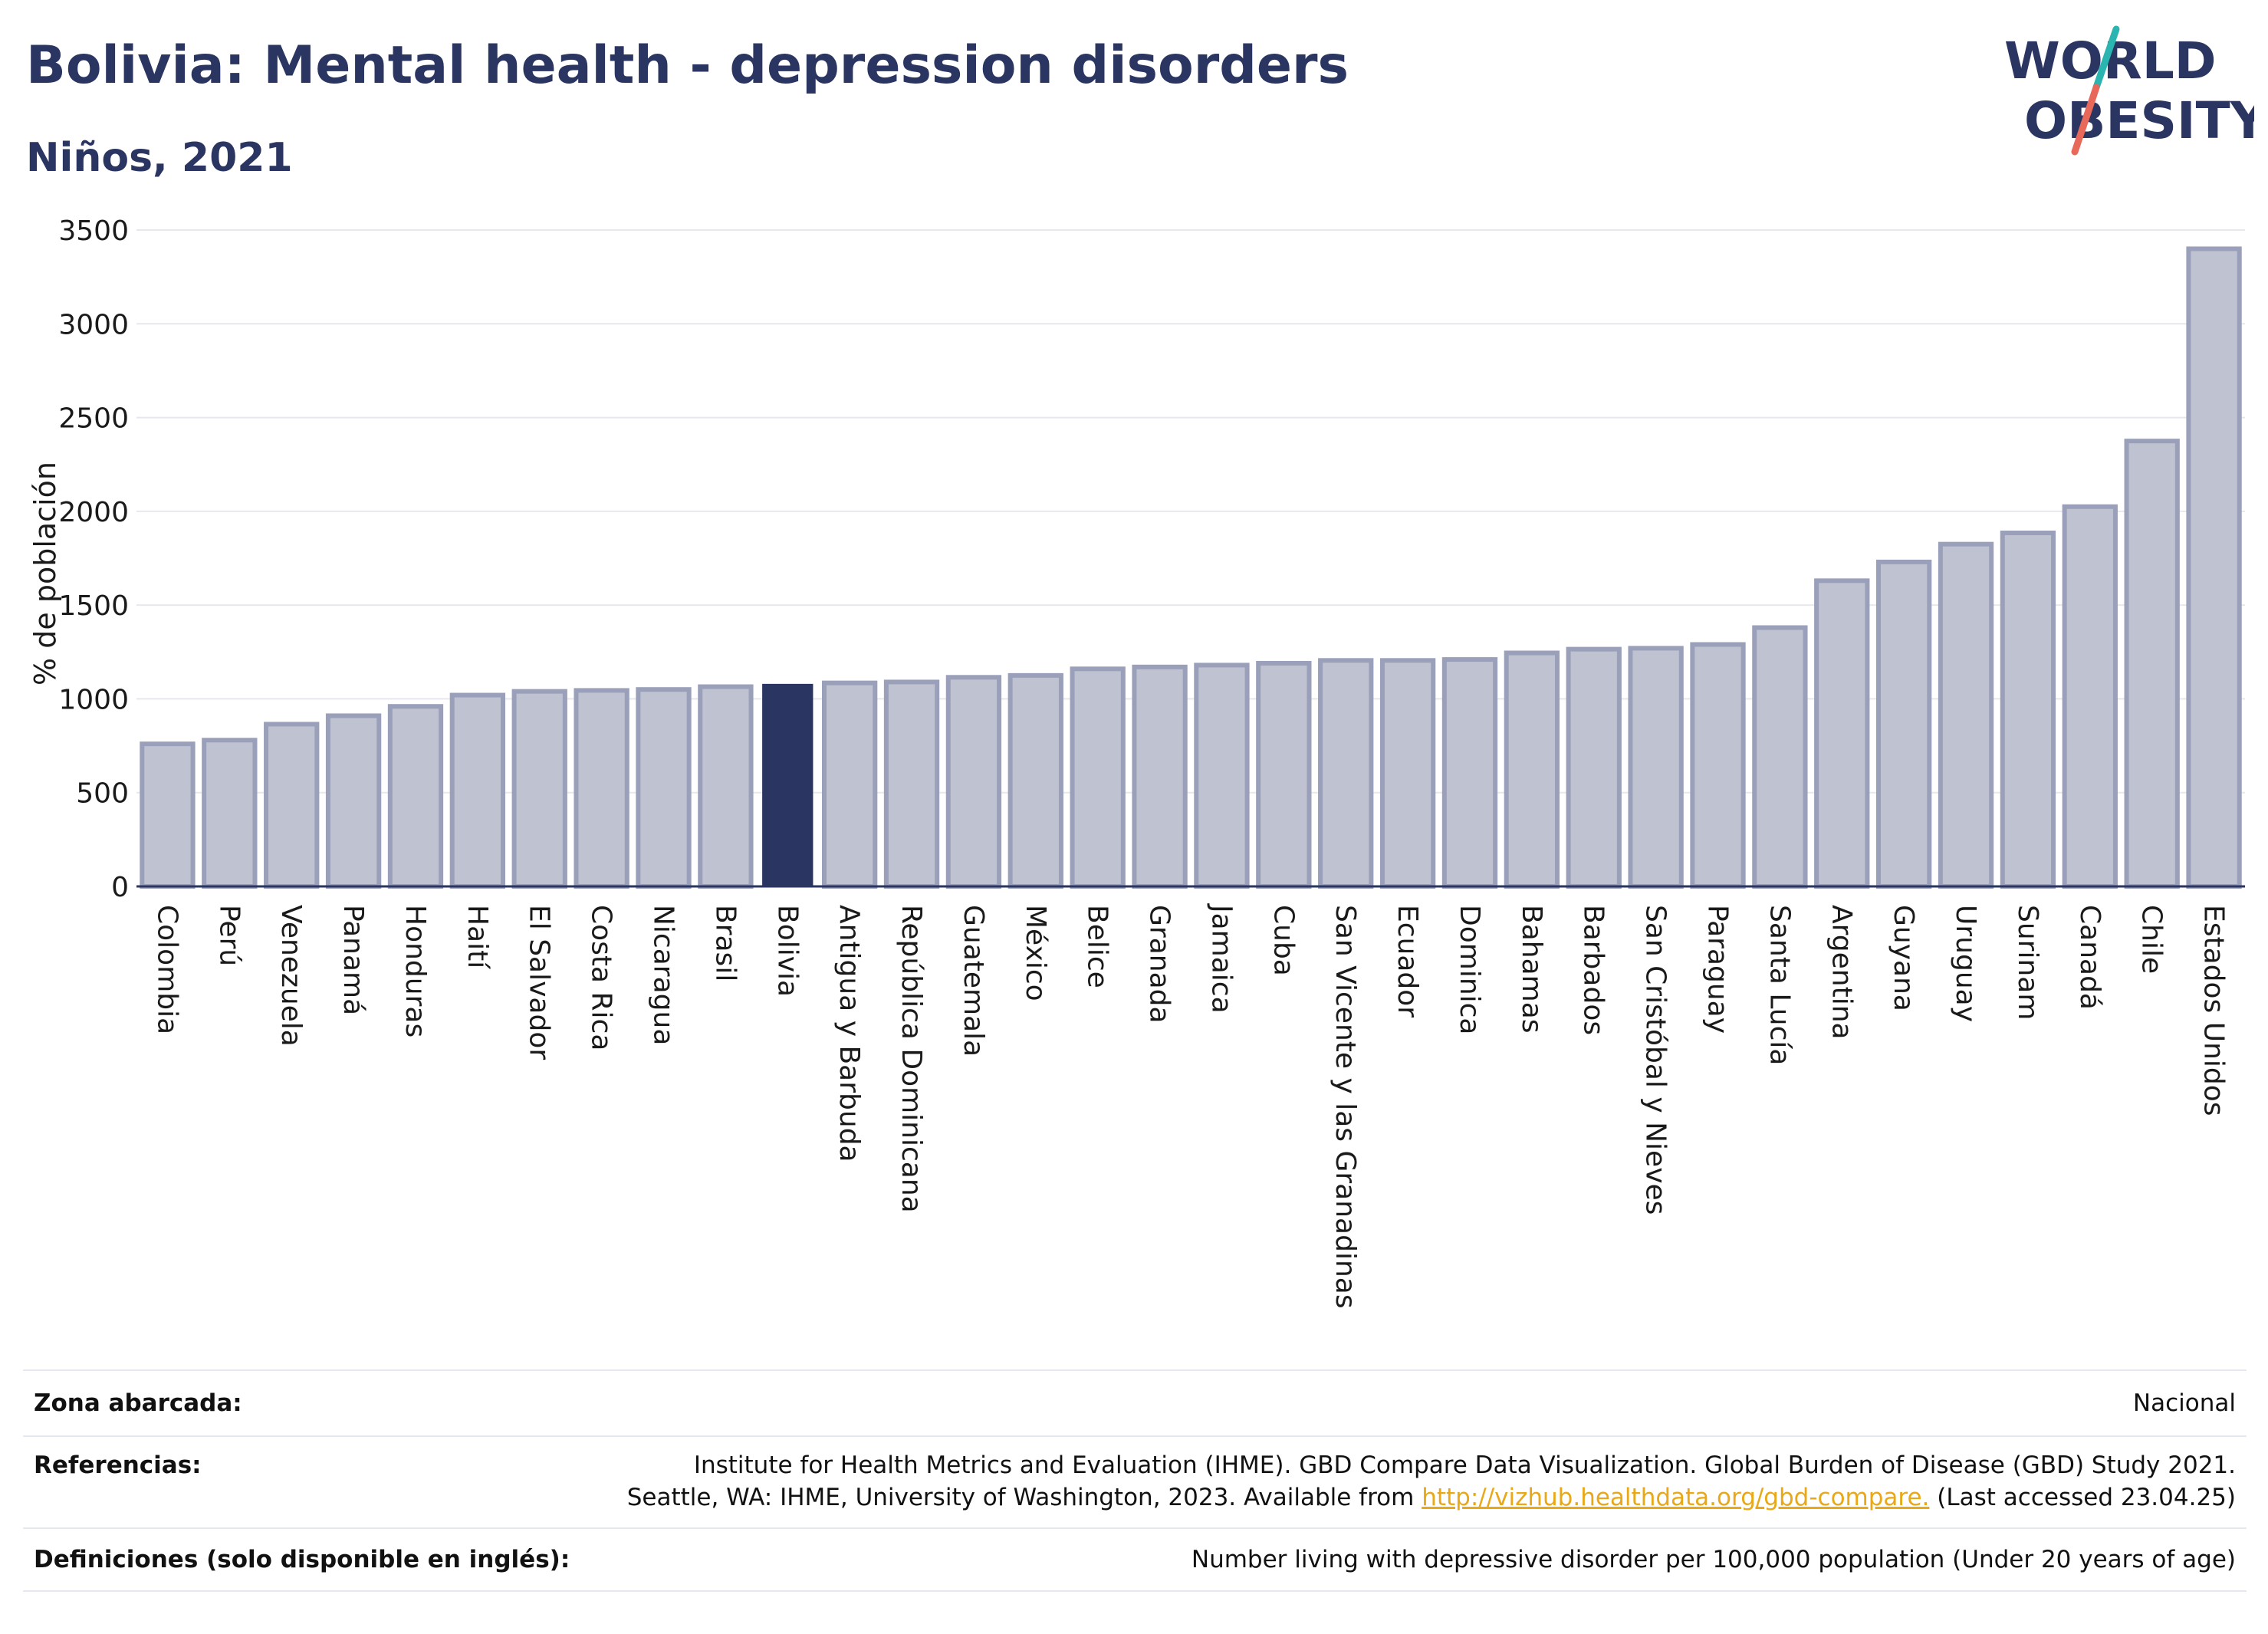 This screenshot has width=2268, height=1634. I want to click on x-tick-label: Surinam, so click(2027, 962).